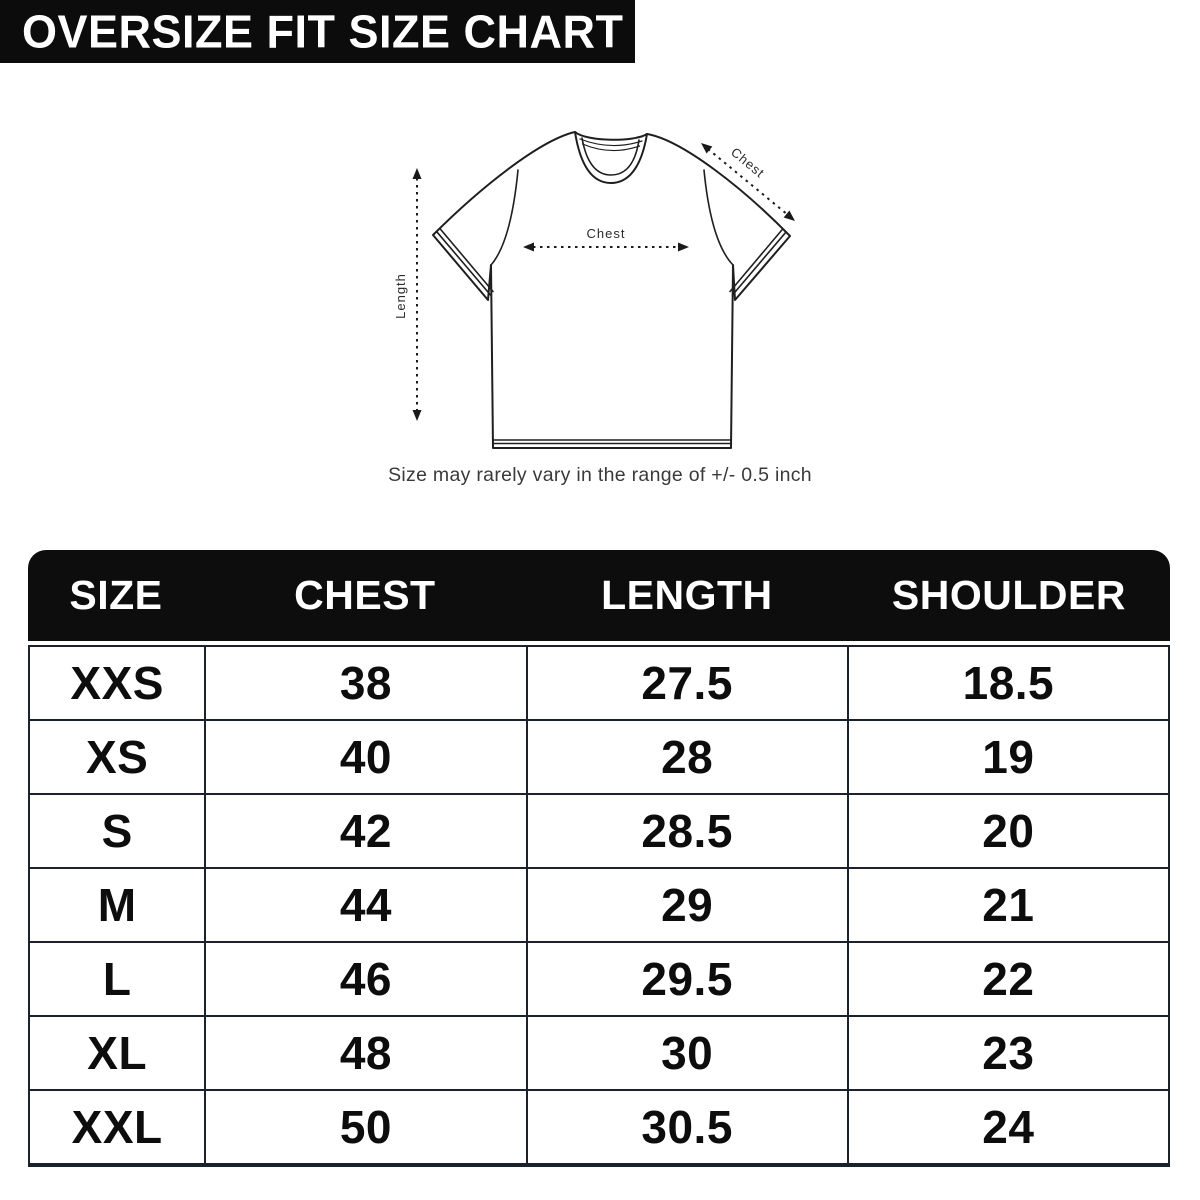  What do you see at coordinates (504, 217) in the screenshot?
I see `left-armhole-seam` at bounding box center [504, 217].